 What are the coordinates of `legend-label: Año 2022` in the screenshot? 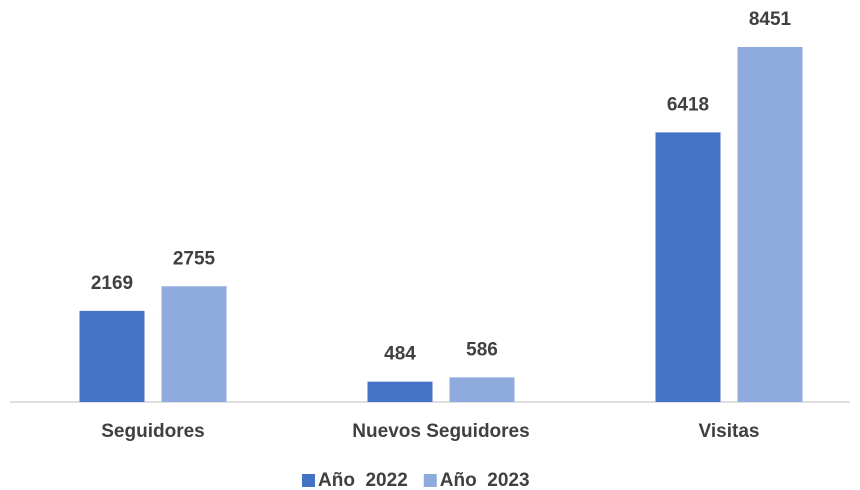 It's located at (363, 480).